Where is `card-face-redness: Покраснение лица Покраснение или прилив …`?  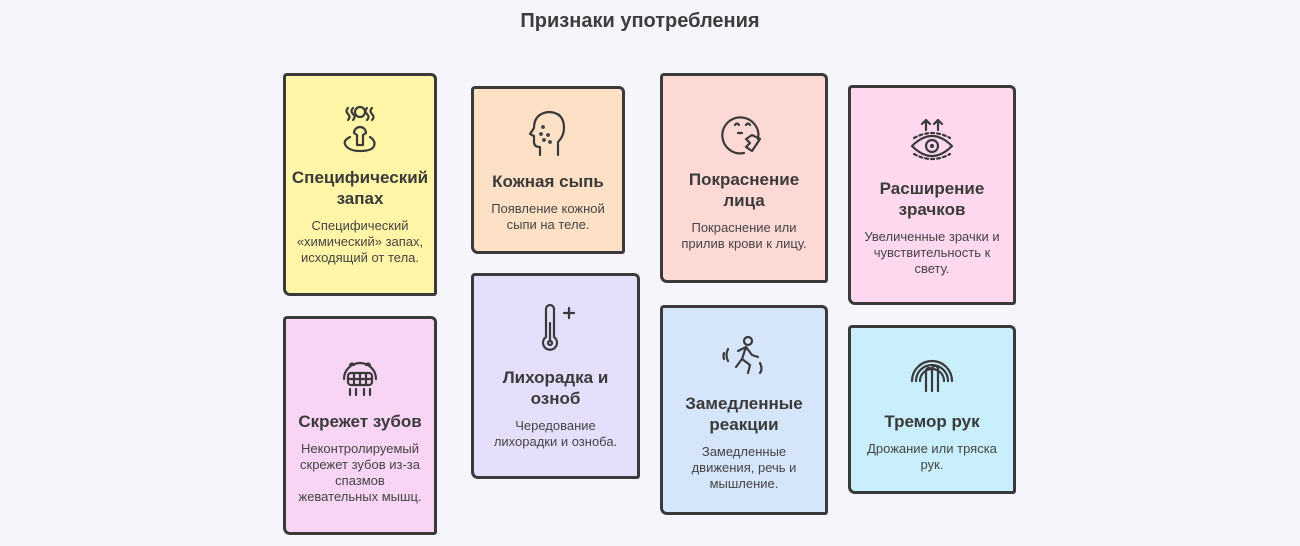 card-face-redness: Покраснение лица Покраснение или прилив … is located at coordinates (744, 178).